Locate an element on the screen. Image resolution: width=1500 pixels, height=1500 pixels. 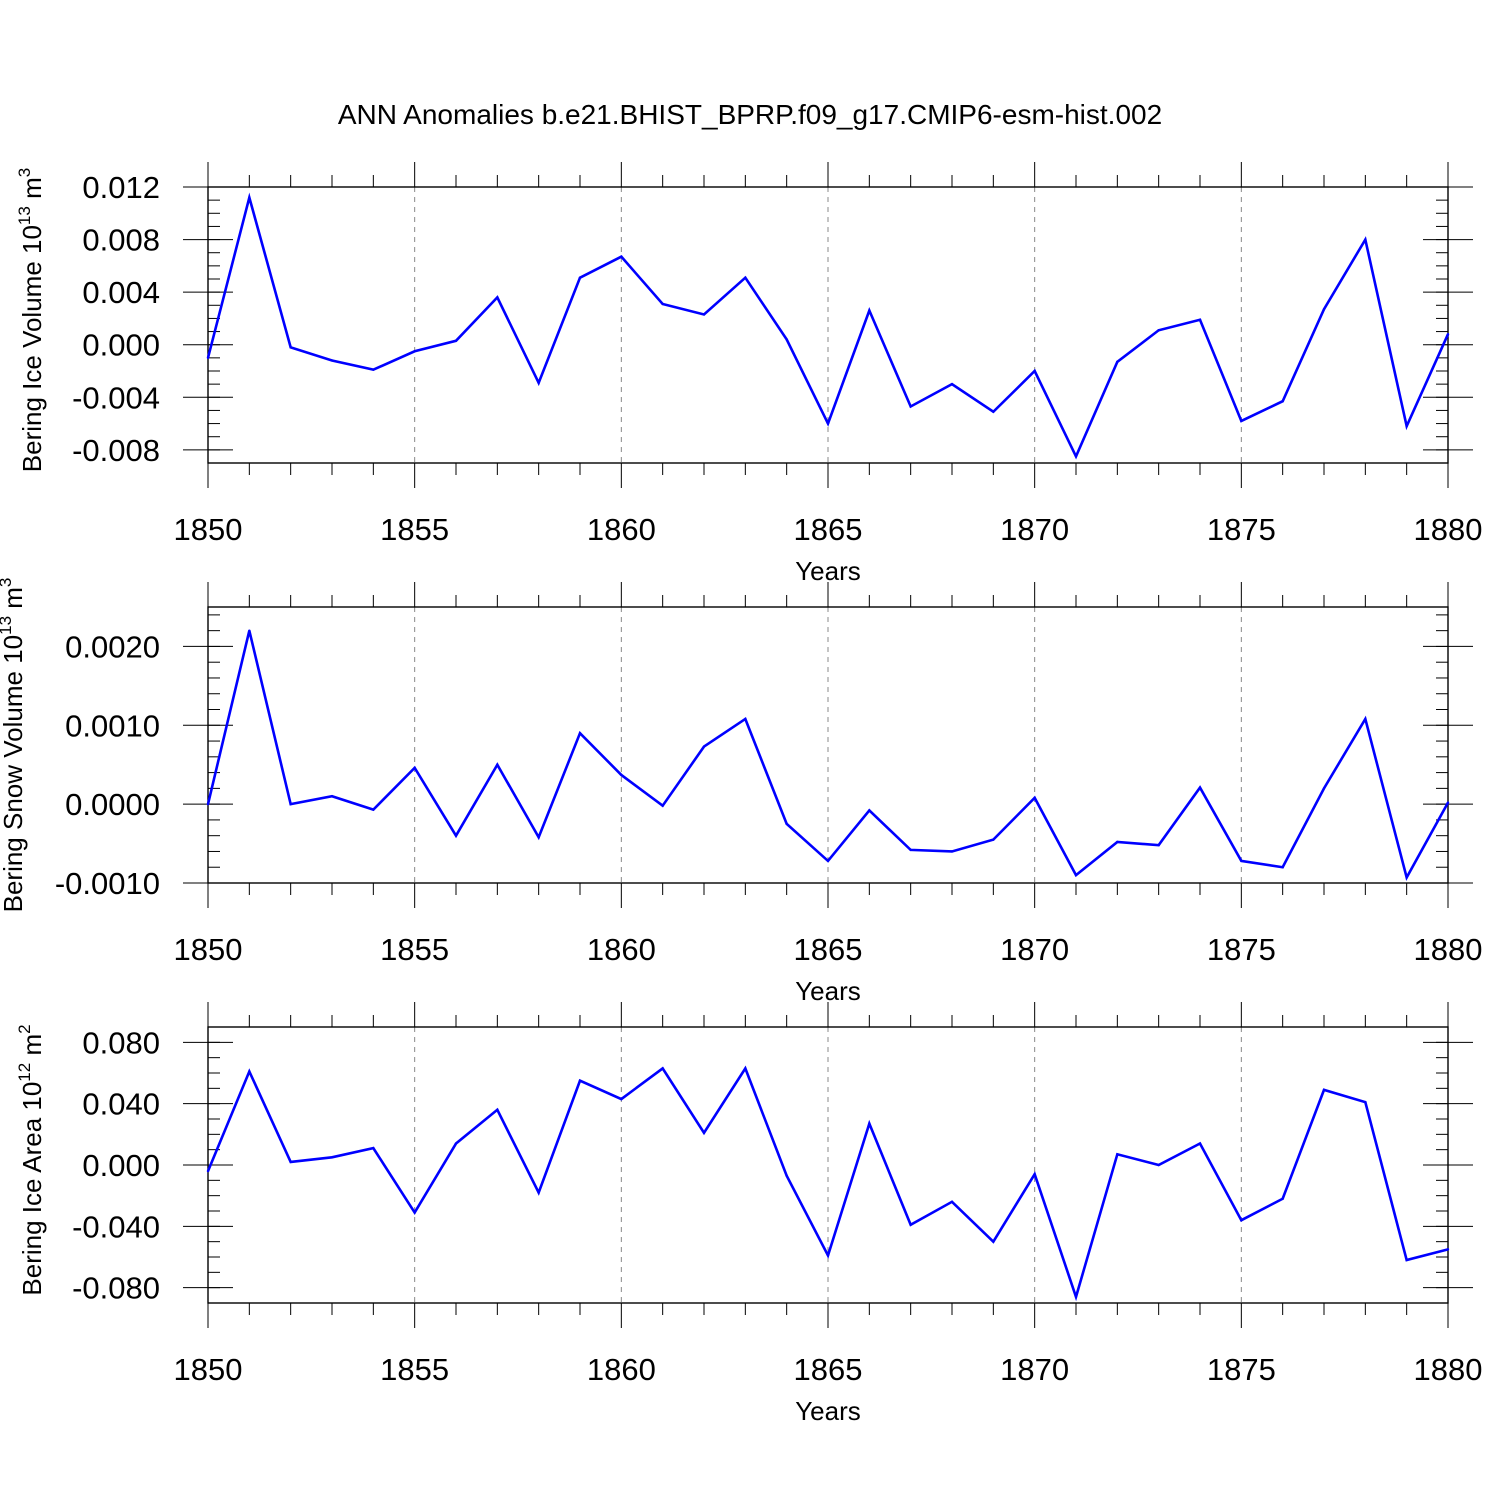
y-axis-label-superscript: 12 is located at coordinates (24, 1072).